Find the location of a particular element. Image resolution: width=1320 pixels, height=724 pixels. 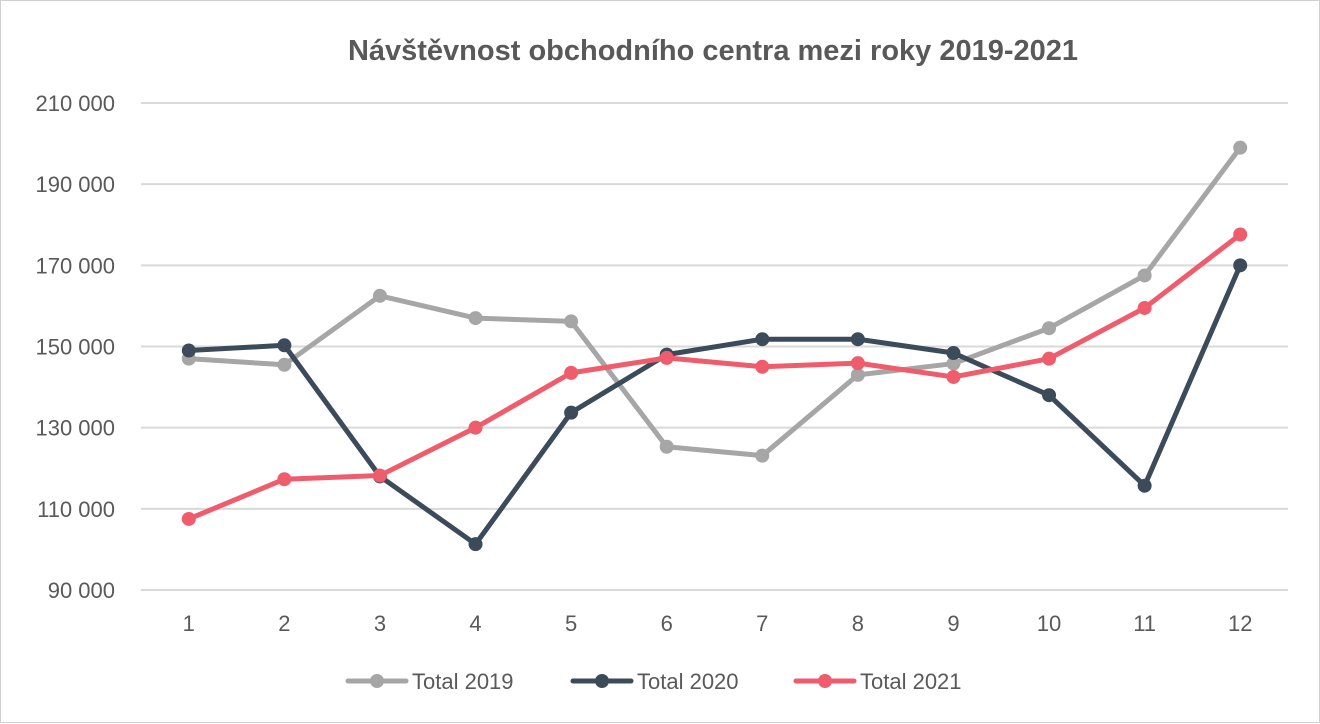

legend-label: Total 2020 is located at coordinates (688, 681).